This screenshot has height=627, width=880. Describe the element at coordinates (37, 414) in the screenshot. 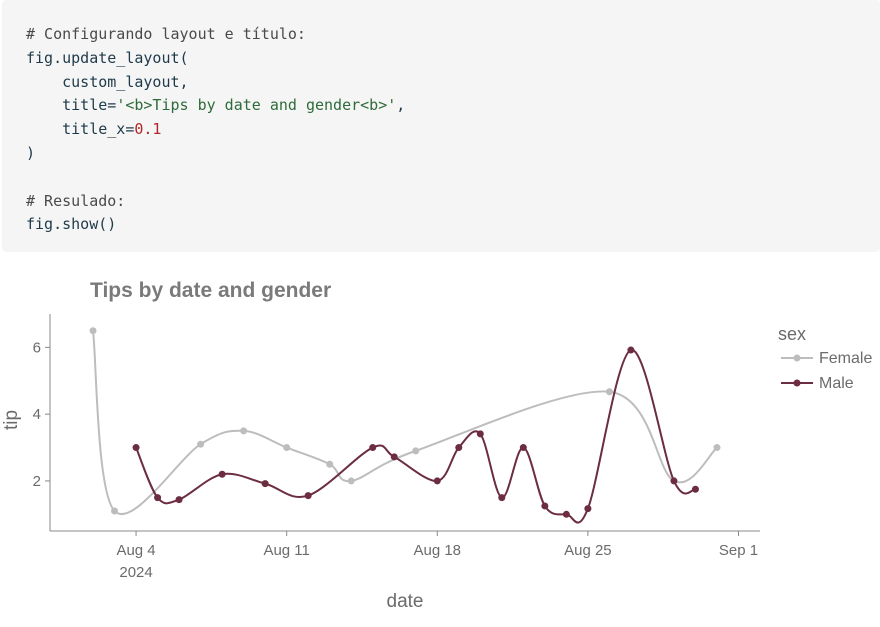

I see `y-tick-label: 4` at that location.